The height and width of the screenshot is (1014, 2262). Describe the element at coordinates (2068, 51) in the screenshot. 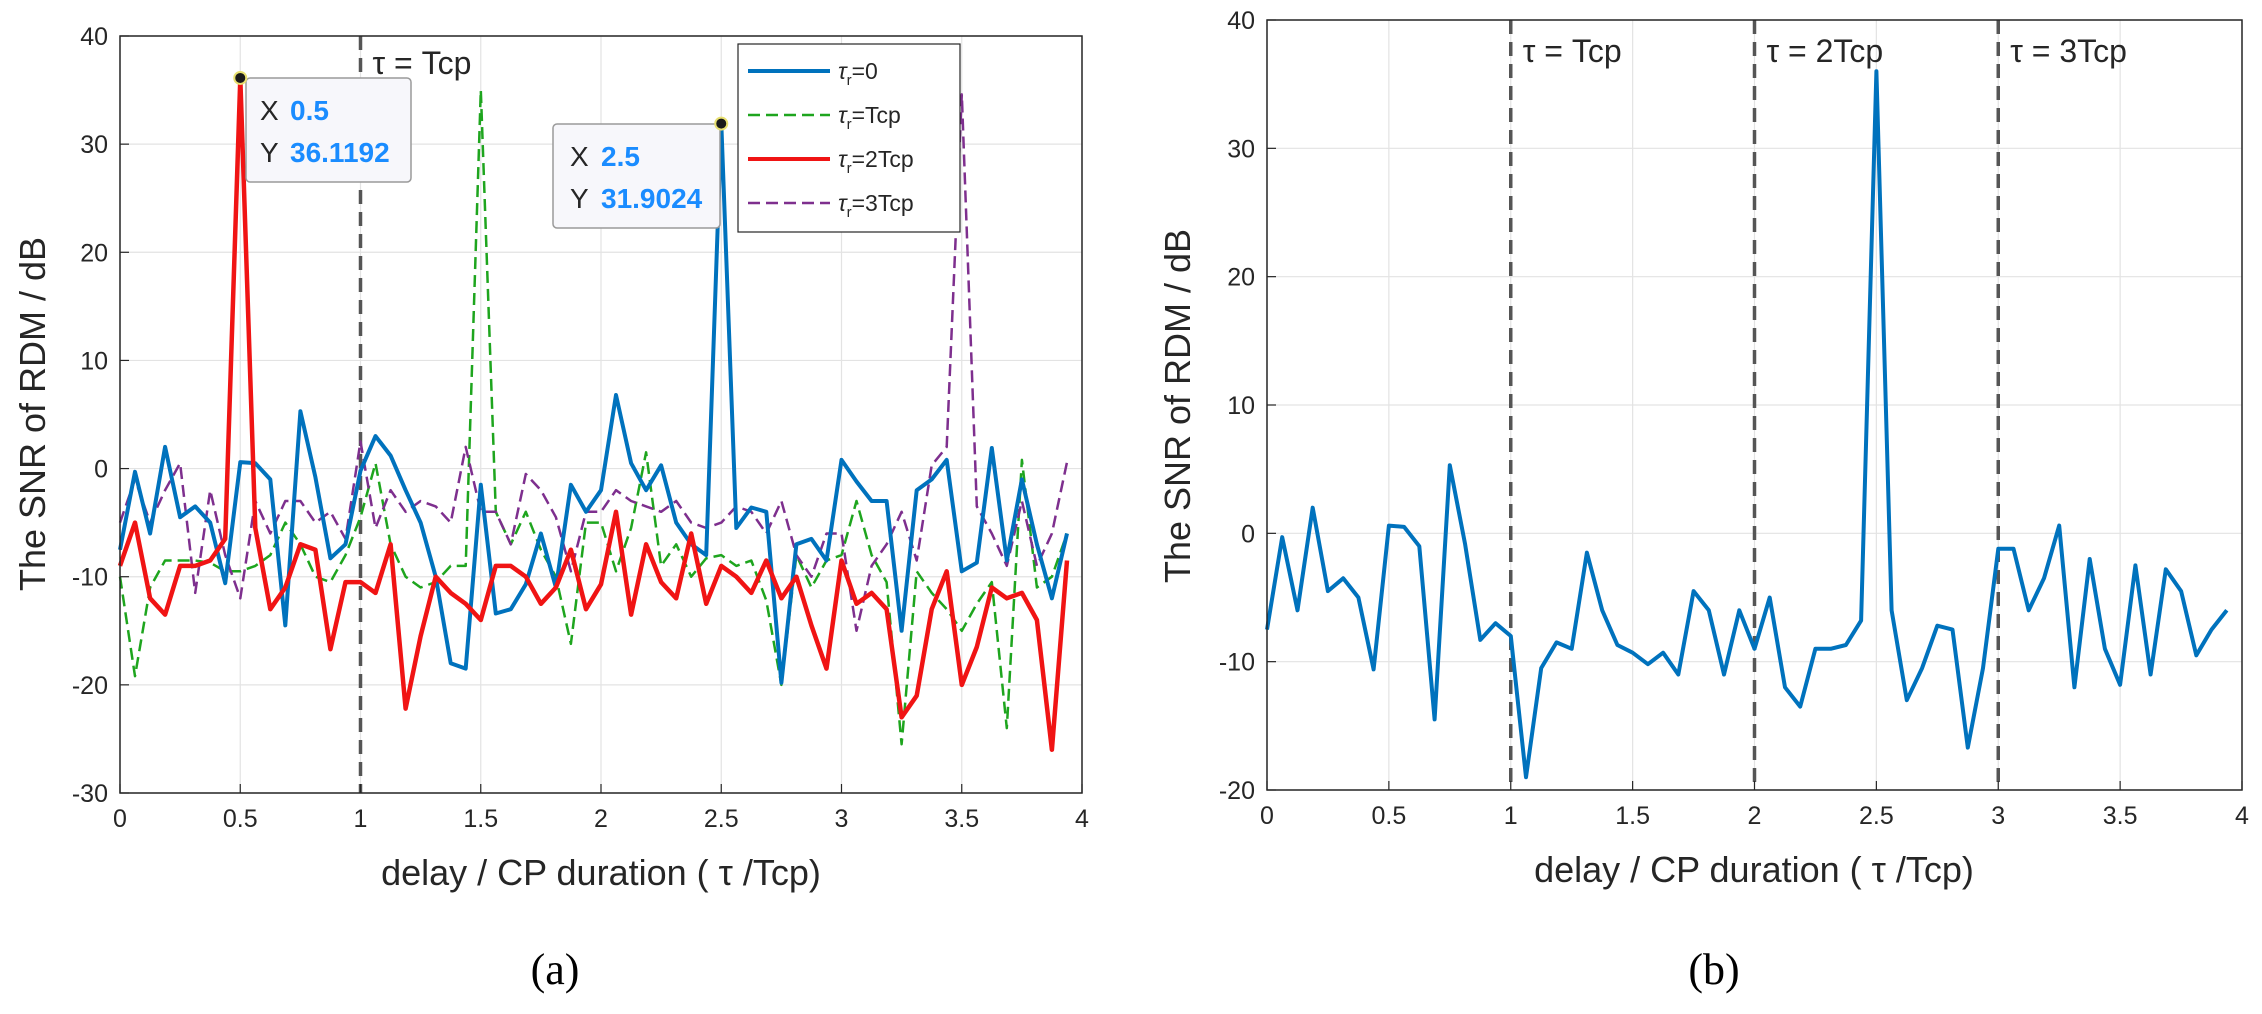

I see `vline-label-3: τ = 3Tcp` at that location.